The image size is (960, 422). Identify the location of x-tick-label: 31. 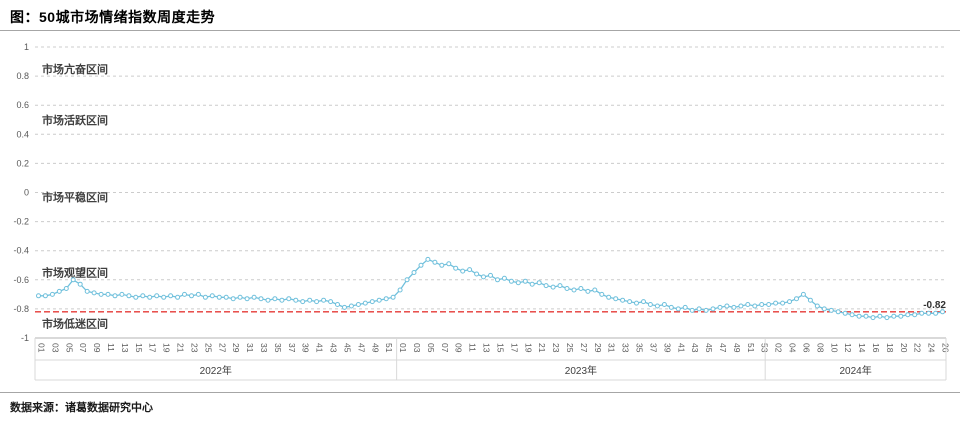
(612, 348).